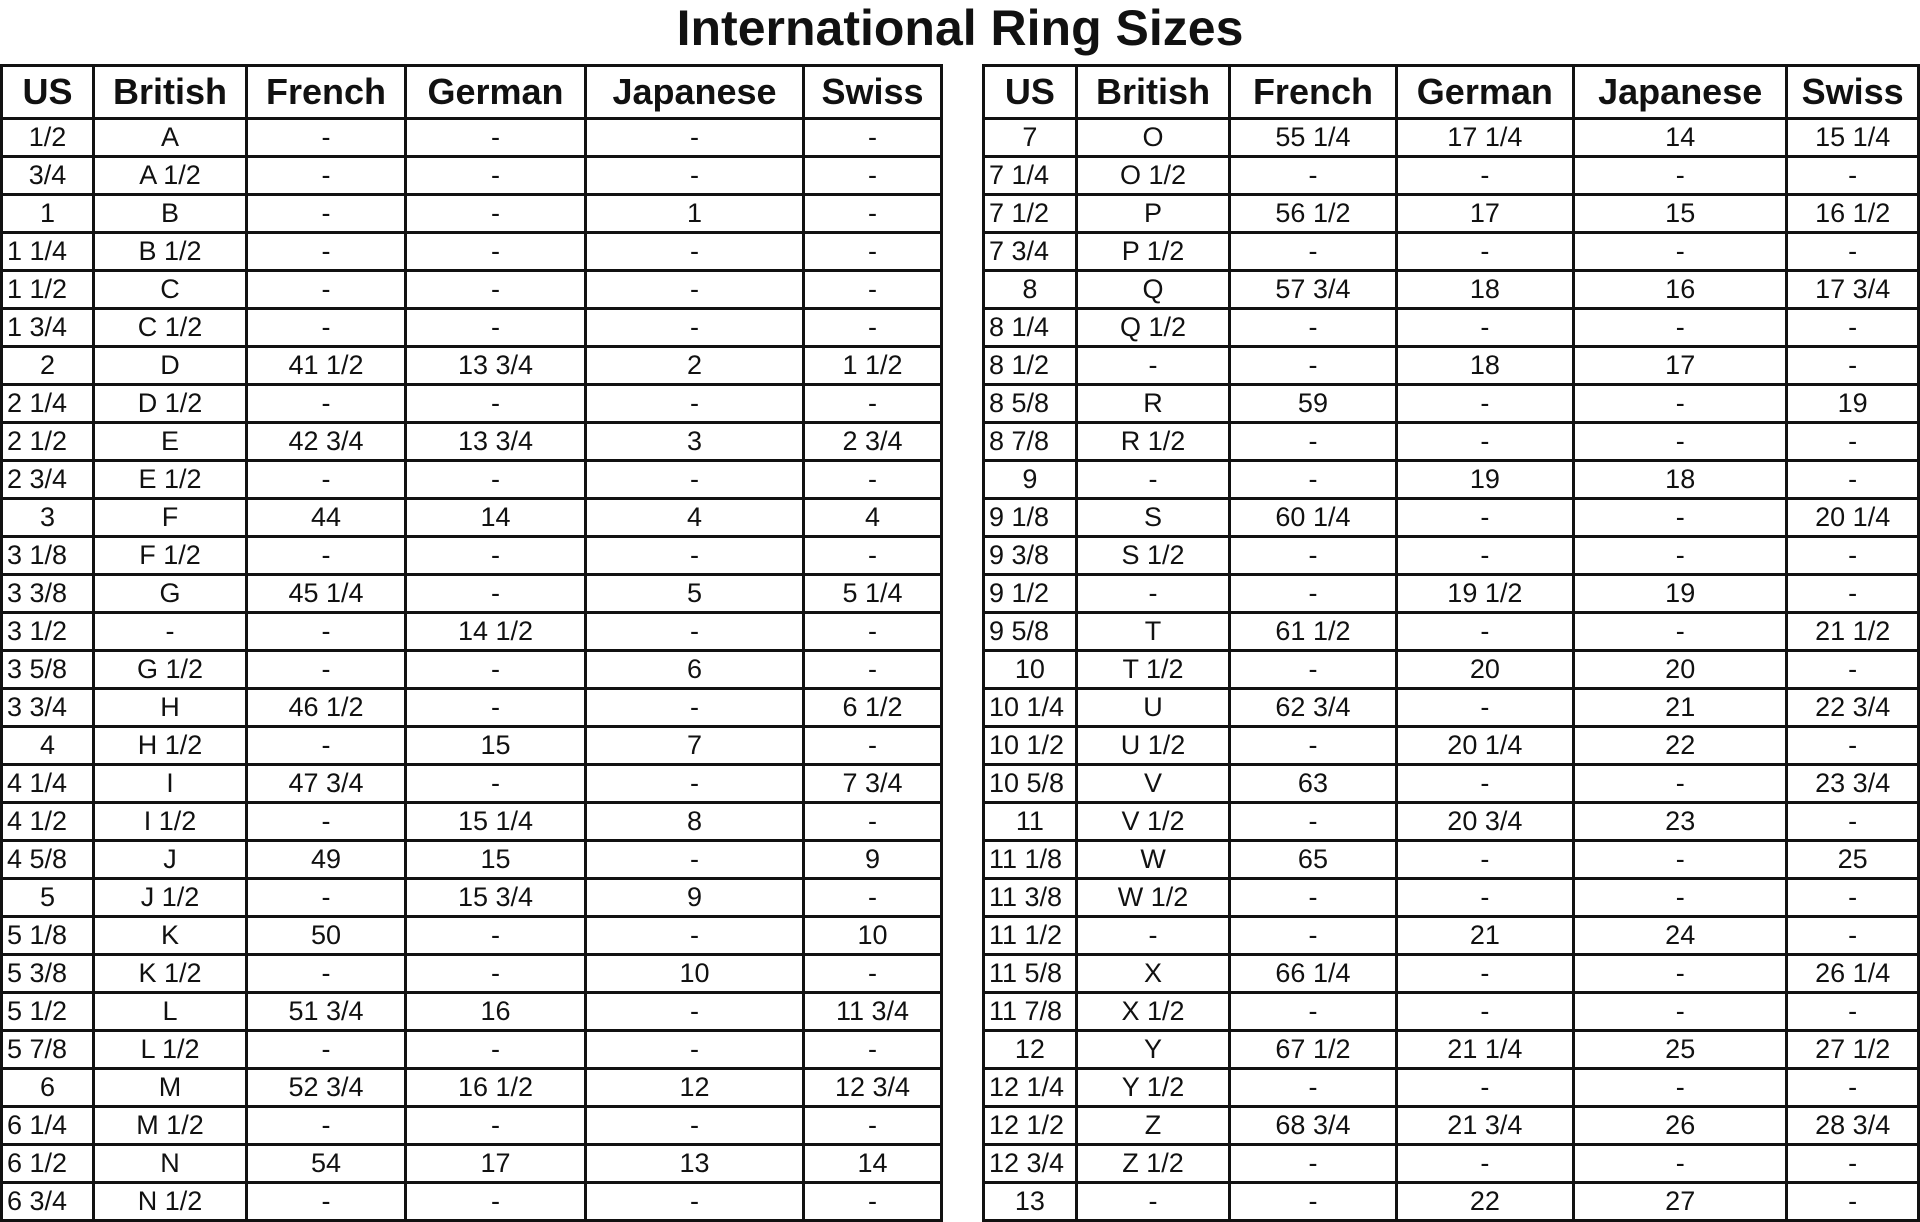 The height and width of the screenshot is (1222, 1920). I want to click on cell-us: 9 5/8, so click(1030, 631).